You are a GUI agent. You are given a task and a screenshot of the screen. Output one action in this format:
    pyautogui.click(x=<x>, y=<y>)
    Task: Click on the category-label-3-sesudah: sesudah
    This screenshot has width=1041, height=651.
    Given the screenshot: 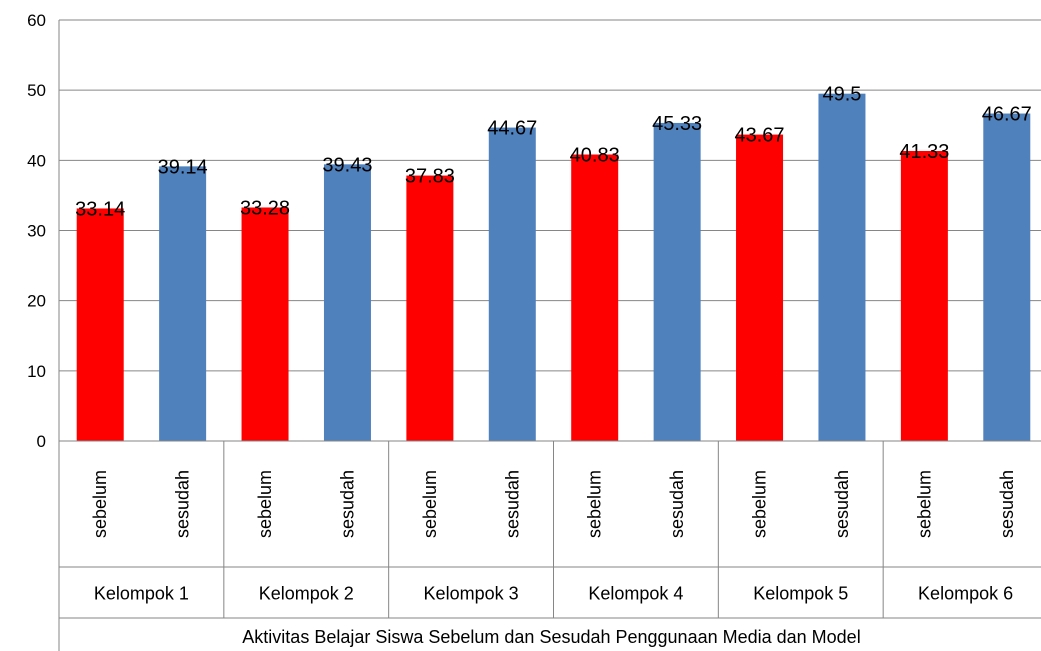 What is the action you would take?
    pyautogui.click(x=512, y=504)
    